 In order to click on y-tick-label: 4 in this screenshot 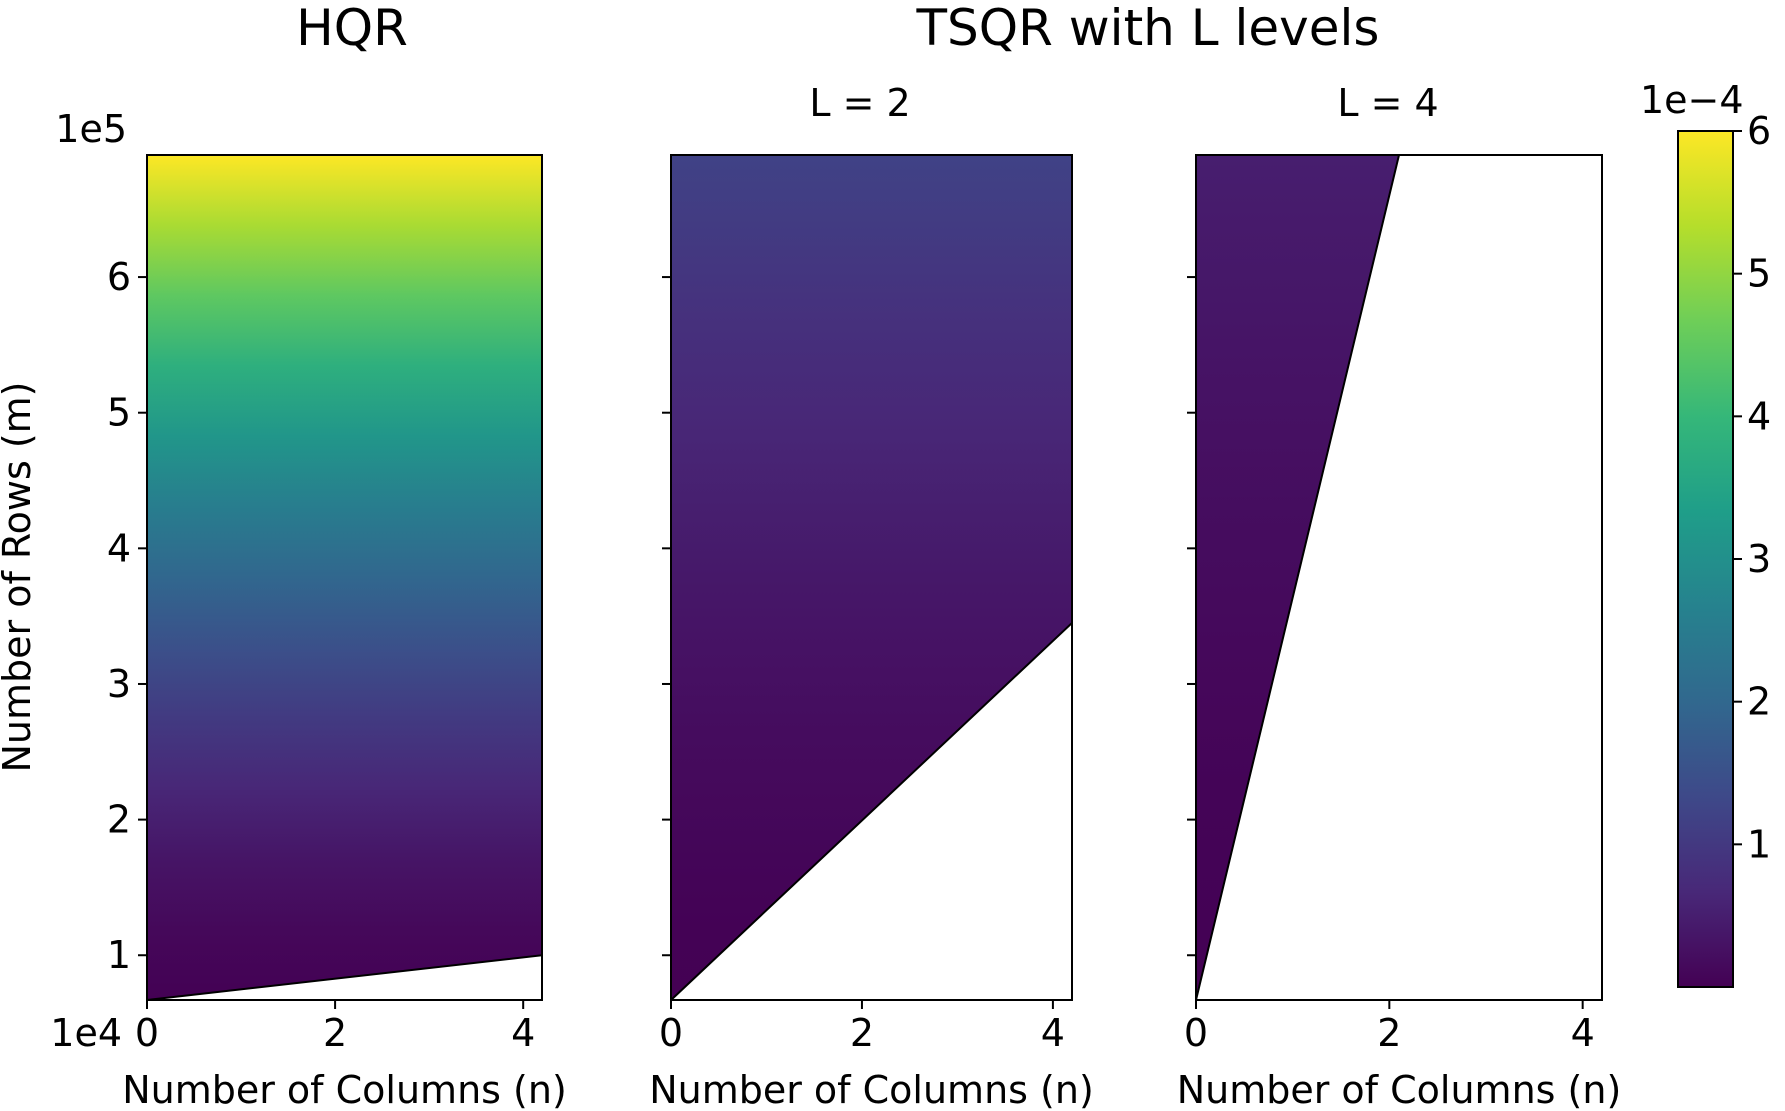, I will do `click(119, 548)`.